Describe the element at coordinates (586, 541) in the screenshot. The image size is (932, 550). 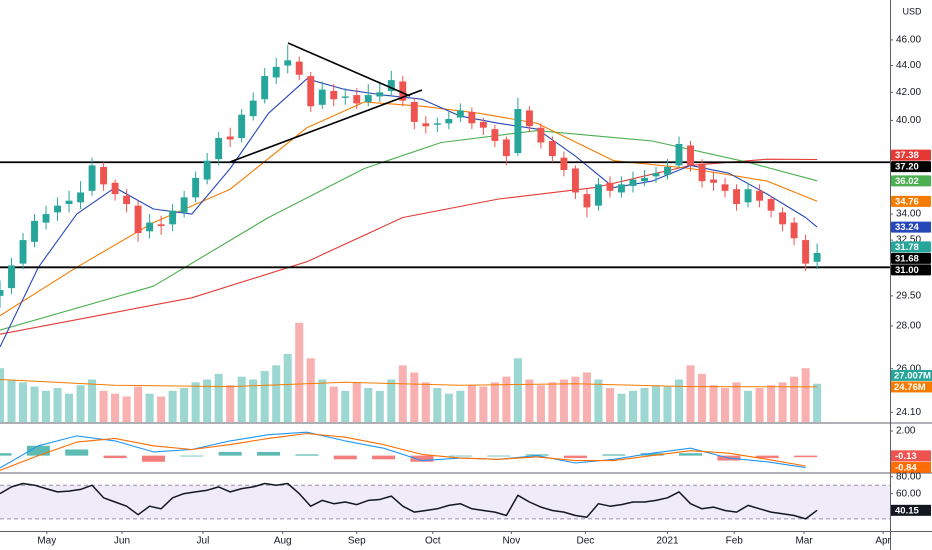
I see `x-tick-label: Dec` at that location.